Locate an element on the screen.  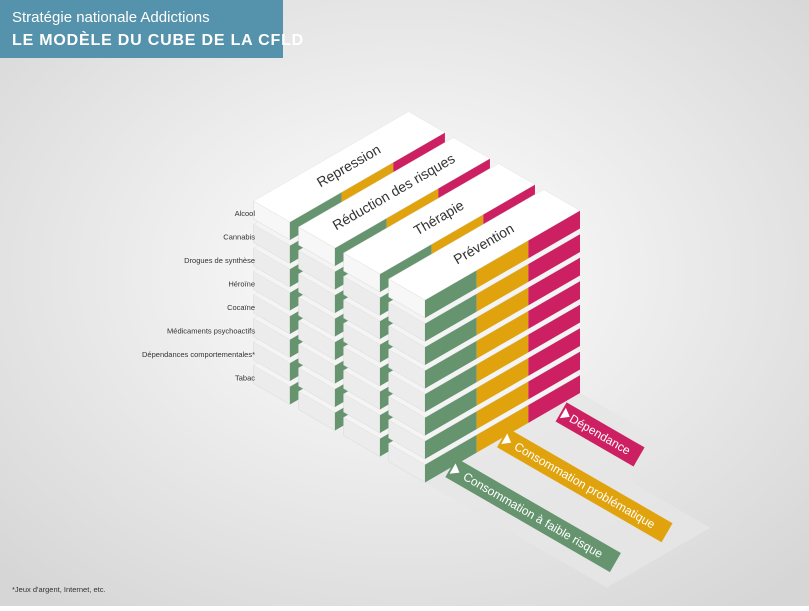
header-title: LE MODÈLE DU CUBE DE LA CFLD is located at coordinates (158, 39).